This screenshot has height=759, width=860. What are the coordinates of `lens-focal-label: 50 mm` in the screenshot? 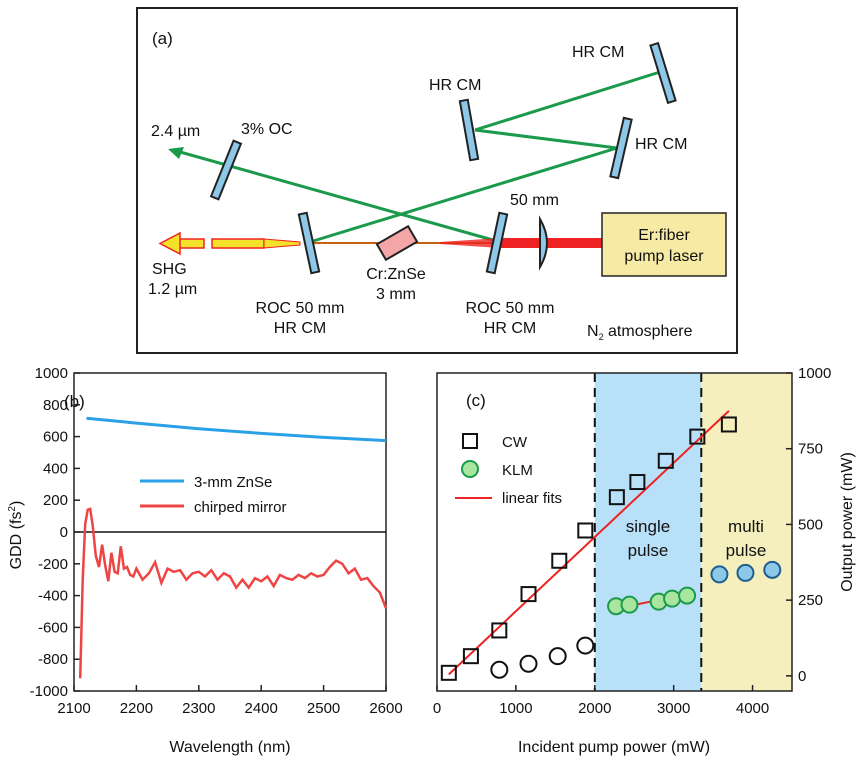 It's located at (534, 200).